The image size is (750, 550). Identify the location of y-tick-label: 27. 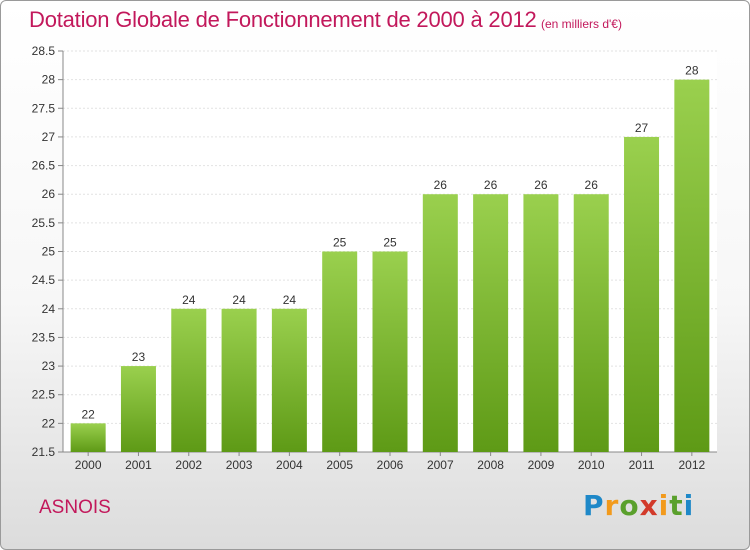
(49, 137).